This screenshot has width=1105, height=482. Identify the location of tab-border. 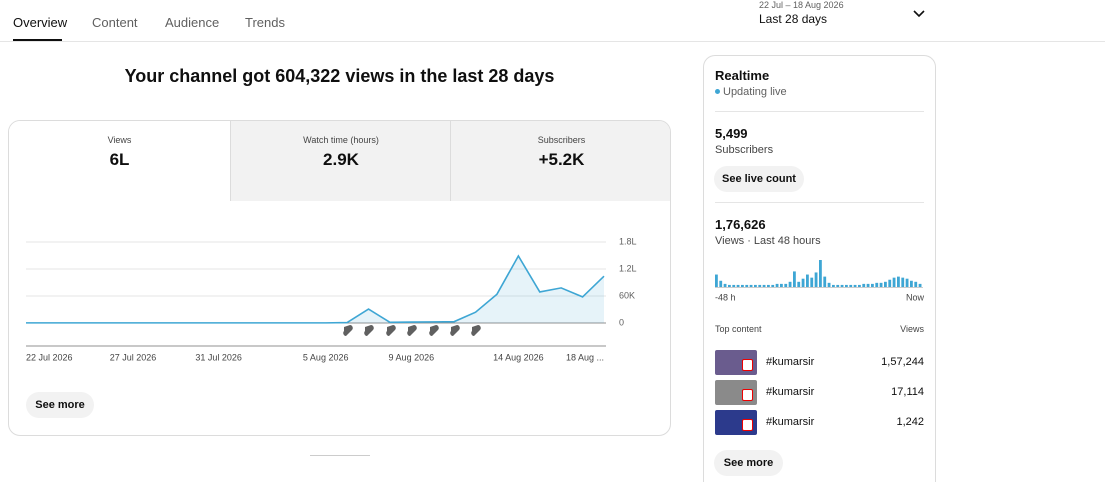
(552, 41).